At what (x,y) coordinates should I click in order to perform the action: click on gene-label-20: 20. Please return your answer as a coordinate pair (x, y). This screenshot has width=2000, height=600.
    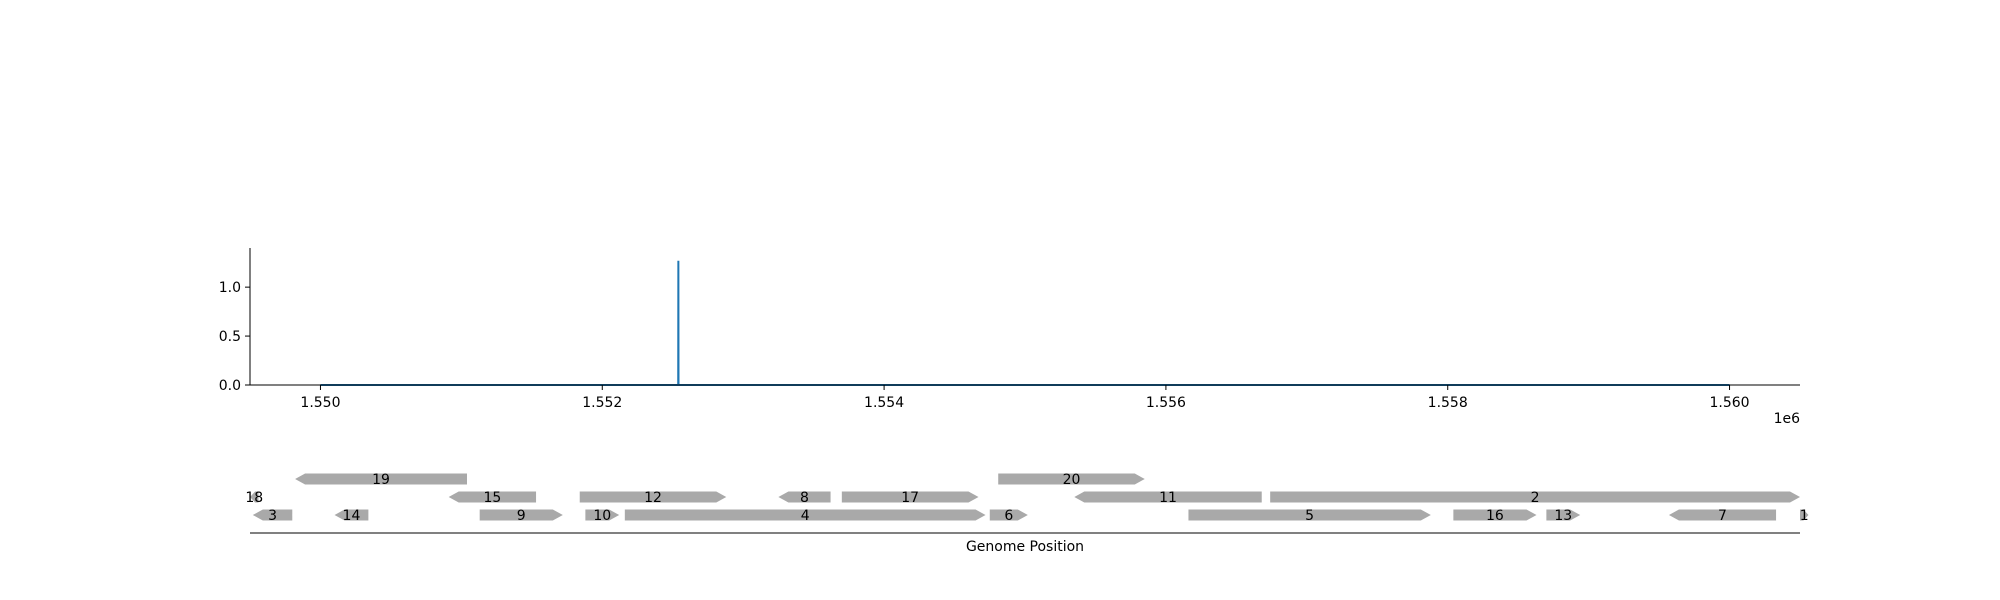
    Looking at the image, I should click on (1072, 480).